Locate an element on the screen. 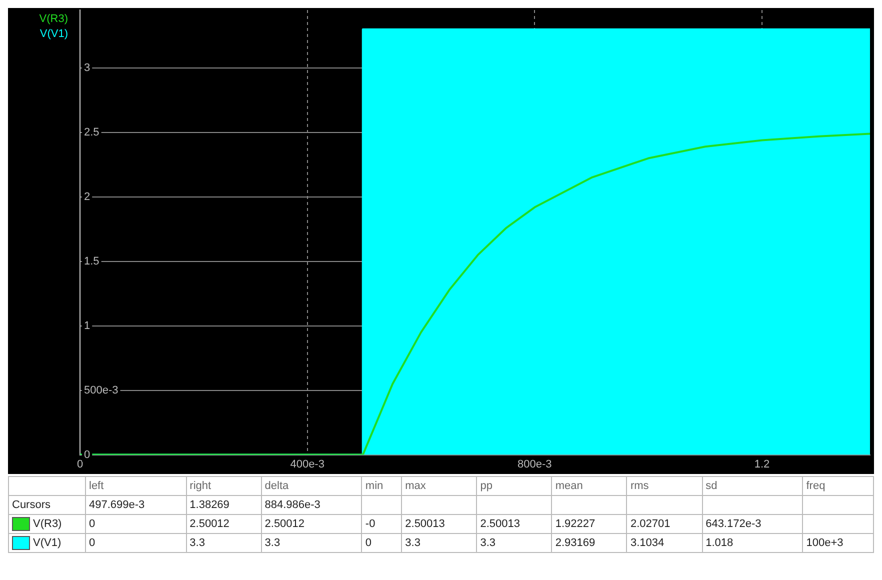 The width and height of the screenshot is (882, 580). y-tick-label: 2 is located at coordinates (87, 196).